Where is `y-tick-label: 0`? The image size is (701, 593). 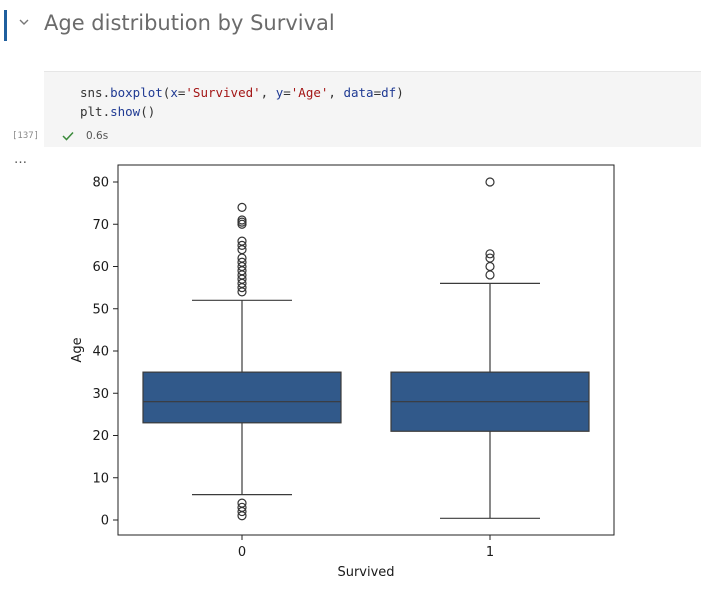 y-tick-label: 0 is located at coordinates (105, 521).